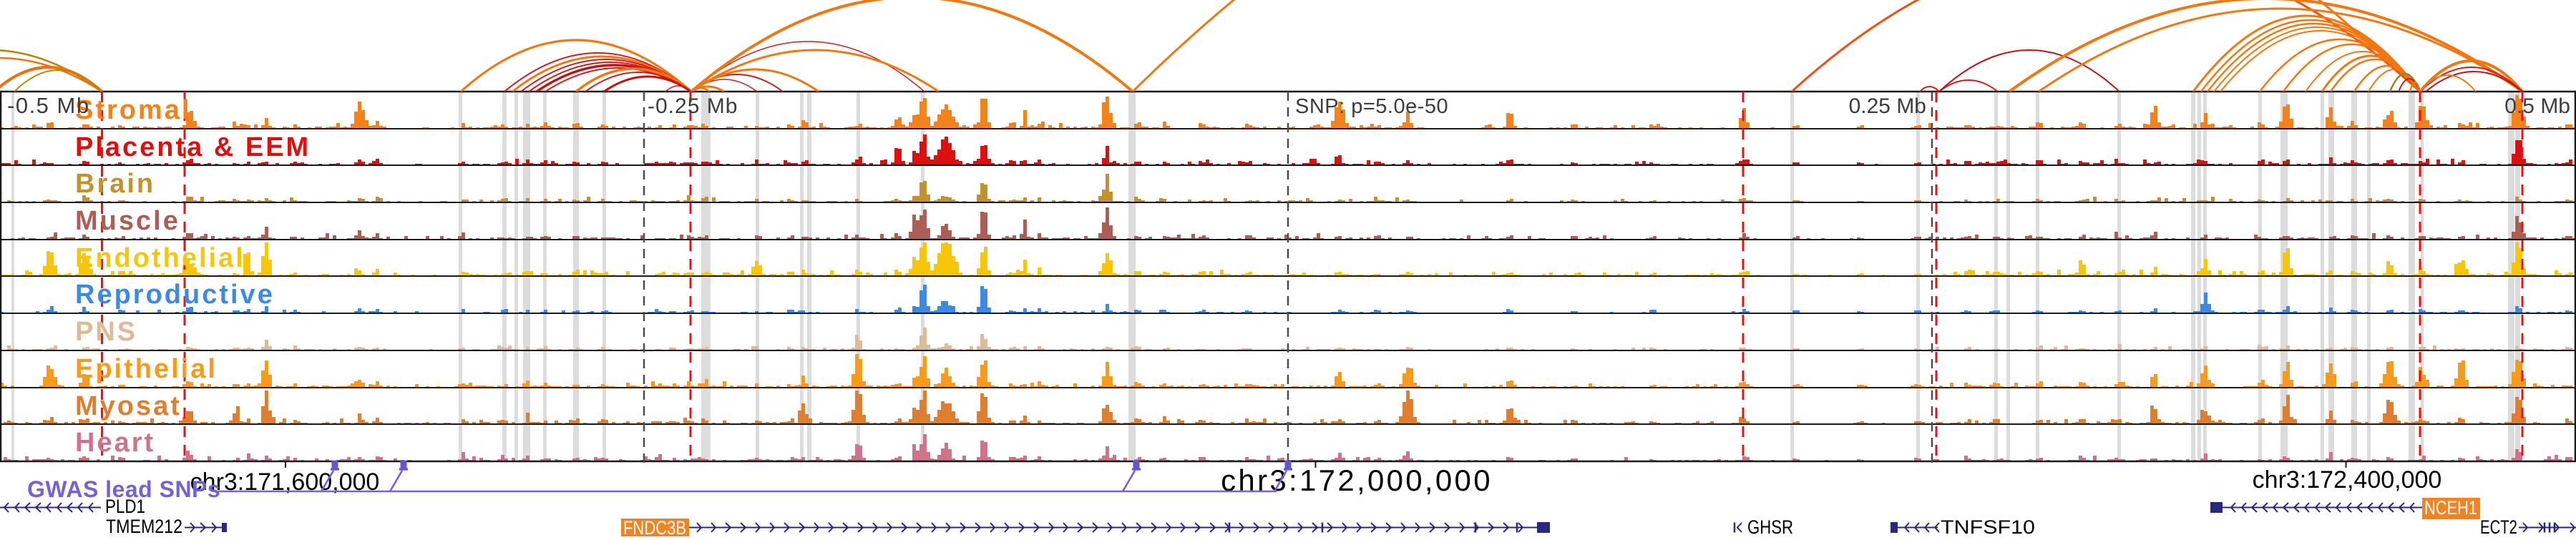 Image resolution: width=2576 pixels, height=540 pixels. I want to click on svg-text: Muscle, so click(127, 221).